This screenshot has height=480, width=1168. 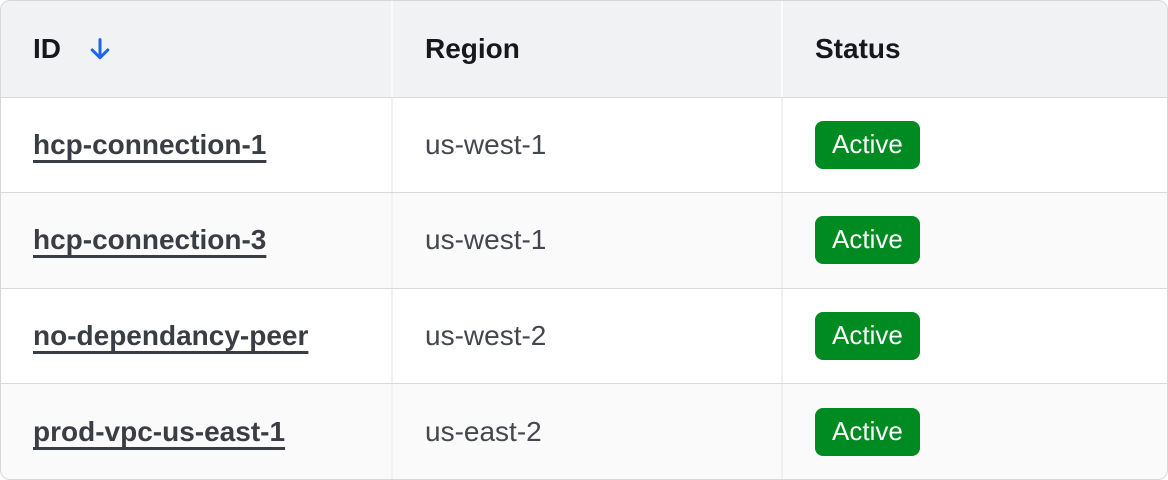 I want to click on column-header-status-label: Status, so click(x=858, y=48).